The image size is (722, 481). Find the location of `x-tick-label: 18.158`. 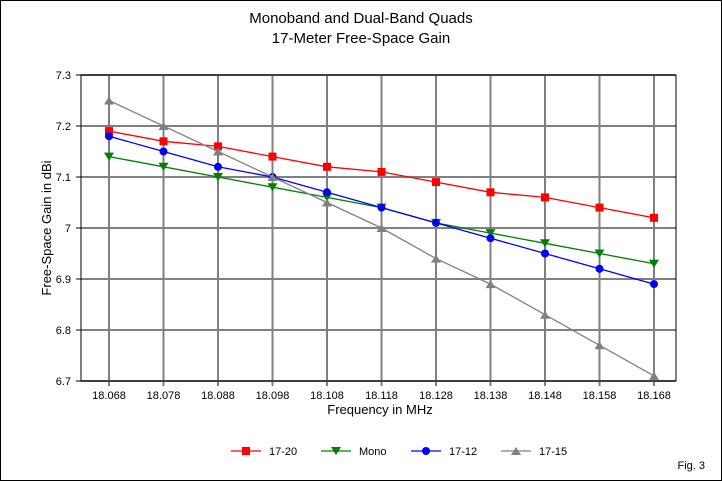

x-tick-label: 18.158 is located at coordinates (600, 396).